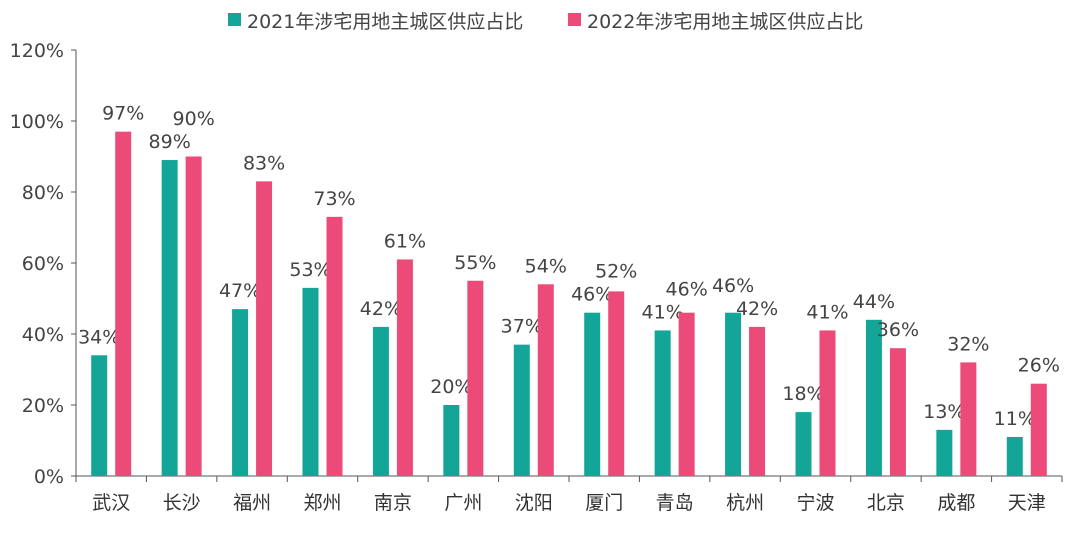 This screenshot has width=1080, height=539. I want to click on x-tick-label: 天津, so click(1027, 503).